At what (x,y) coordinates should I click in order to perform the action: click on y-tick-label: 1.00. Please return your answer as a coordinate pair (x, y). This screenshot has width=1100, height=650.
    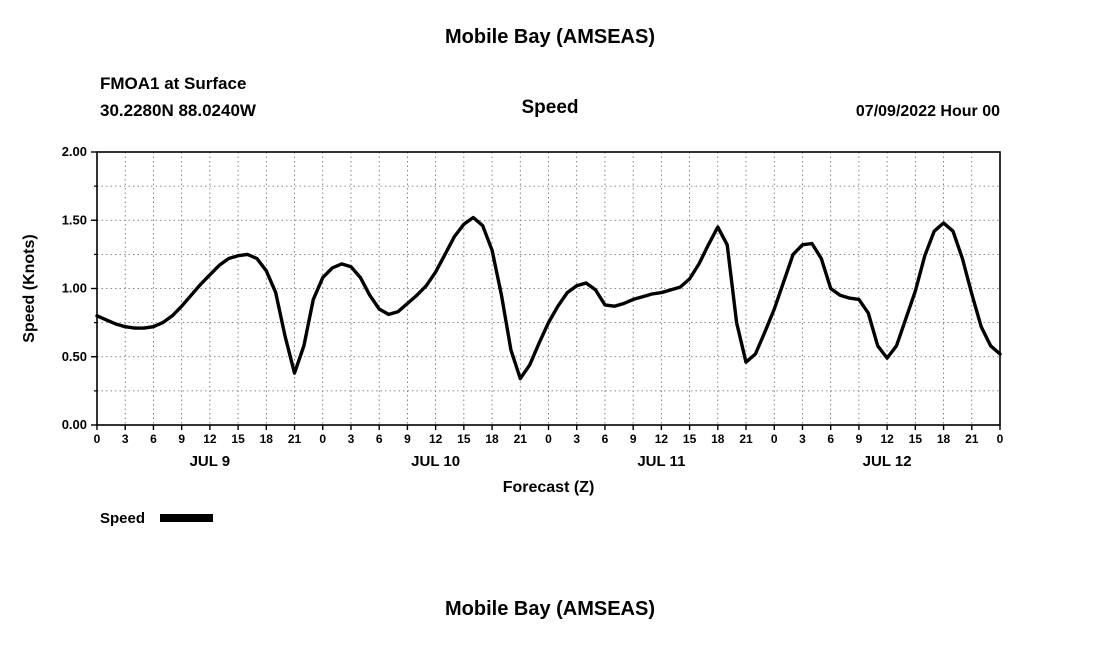
    Looking at the image, I should click on (74, 288).